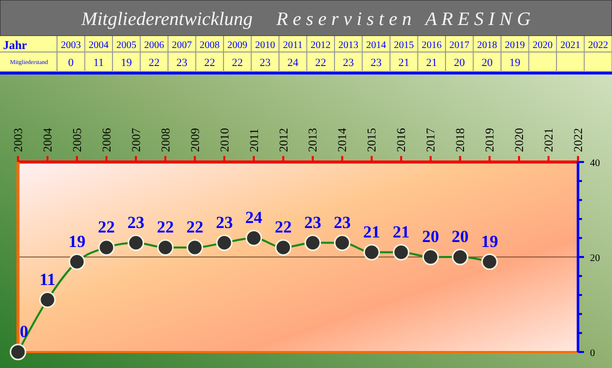  Describe the element at coordinates (489, 140) in the screenshot. I see `x-tick-label: 2019` at that location.